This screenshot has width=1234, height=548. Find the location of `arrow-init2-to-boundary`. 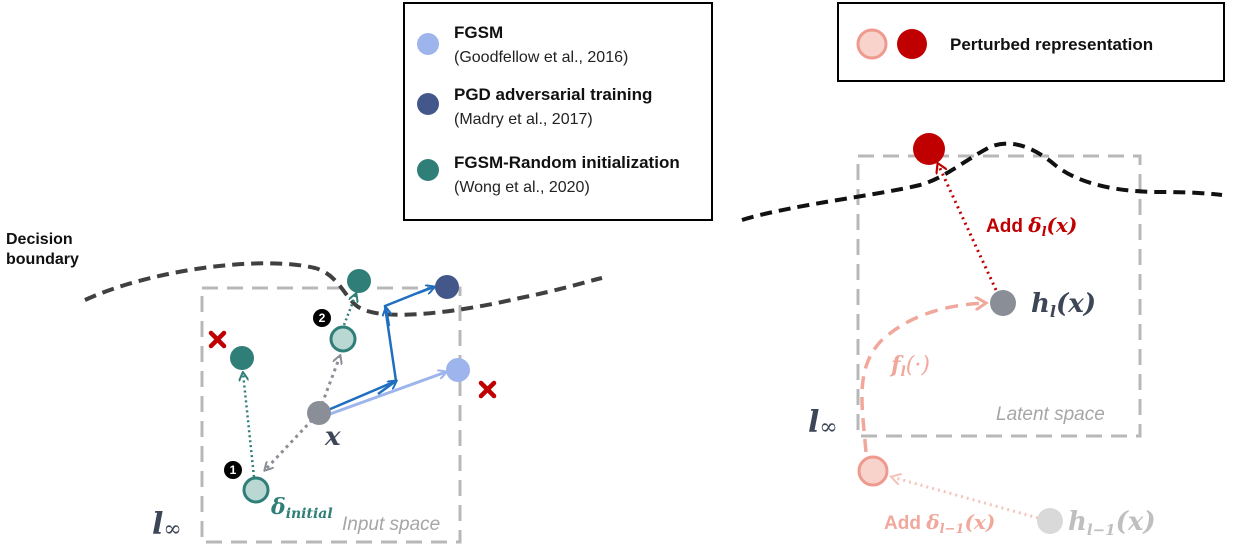

arrow-init2-to-boundary is located at coordinates (349, 310).